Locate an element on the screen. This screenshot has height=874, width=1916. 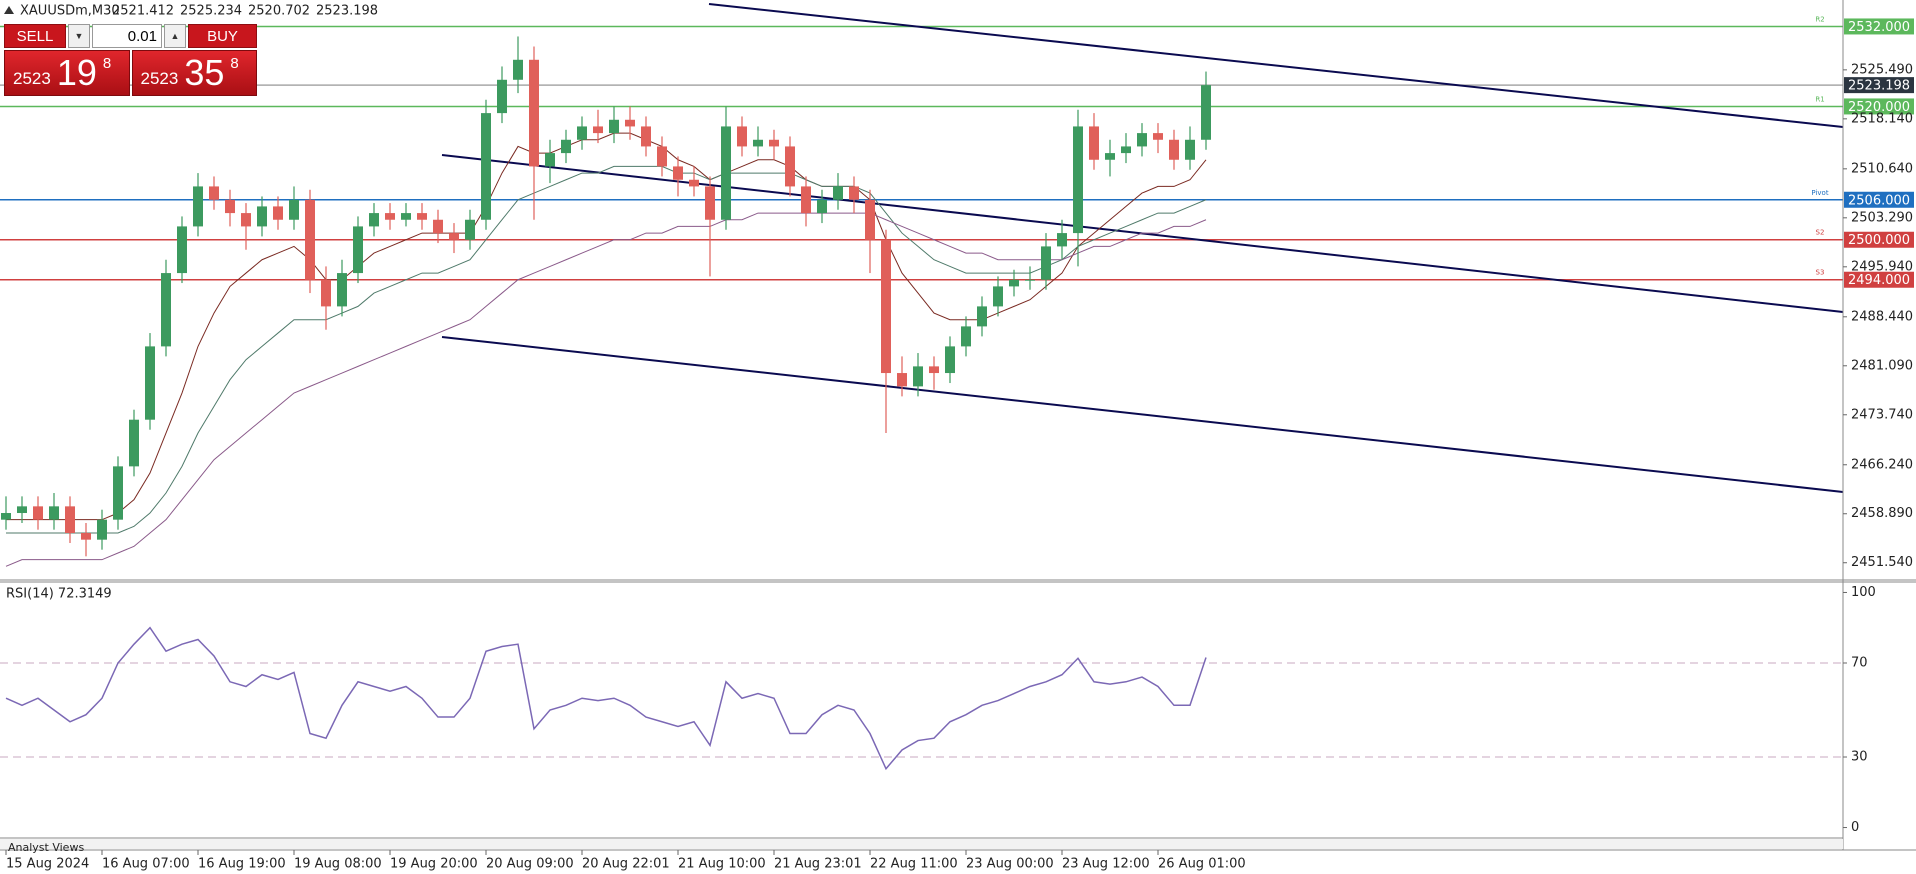
y-tick-label: 70 is located at coordinates (1859, 662).